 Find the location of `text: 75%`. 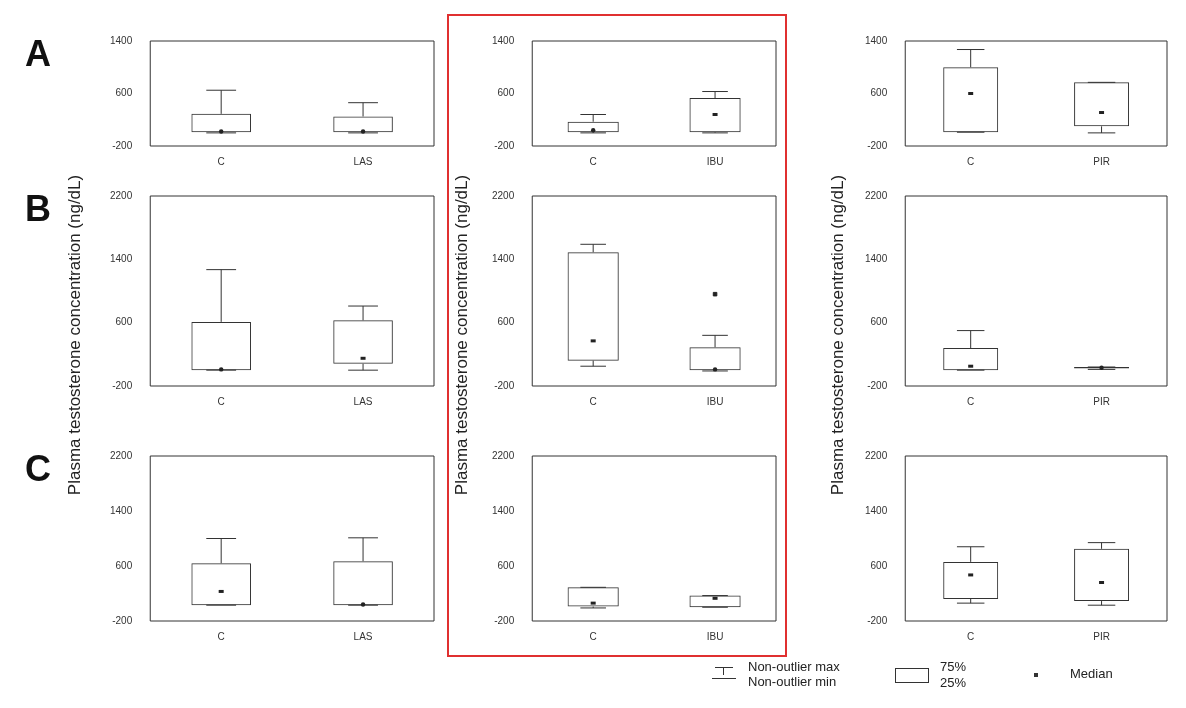

text: 75% is located at coordinates (953, 666).